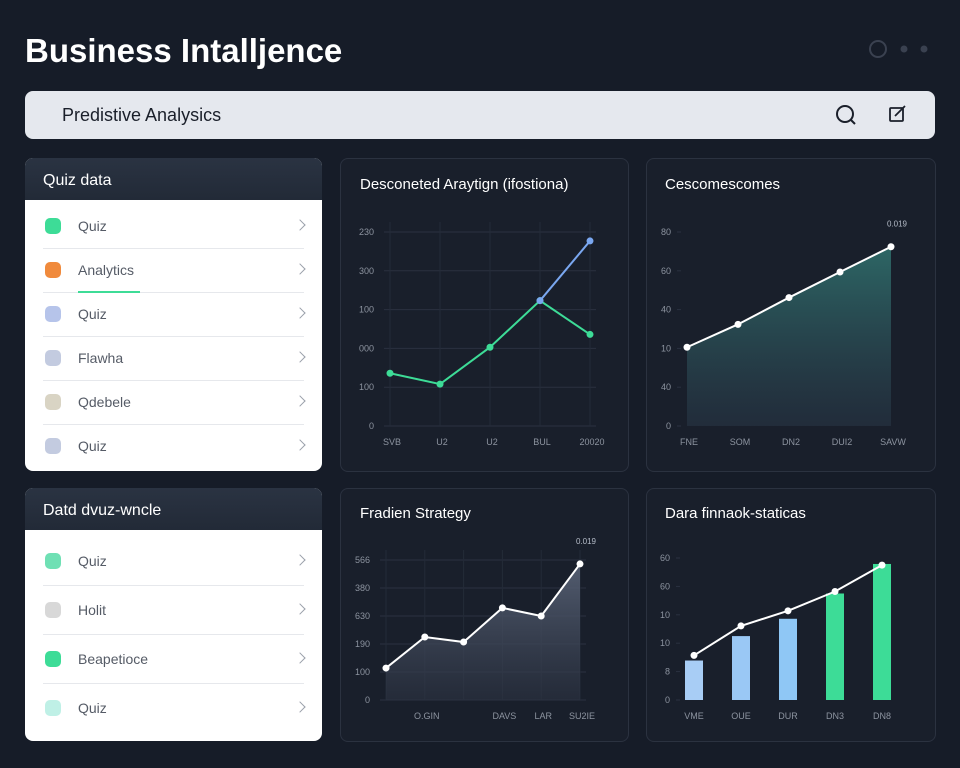  Describe the element at coordinates (542, 442) in the screenshot. I see `x-tick-label: BUL` at that location.